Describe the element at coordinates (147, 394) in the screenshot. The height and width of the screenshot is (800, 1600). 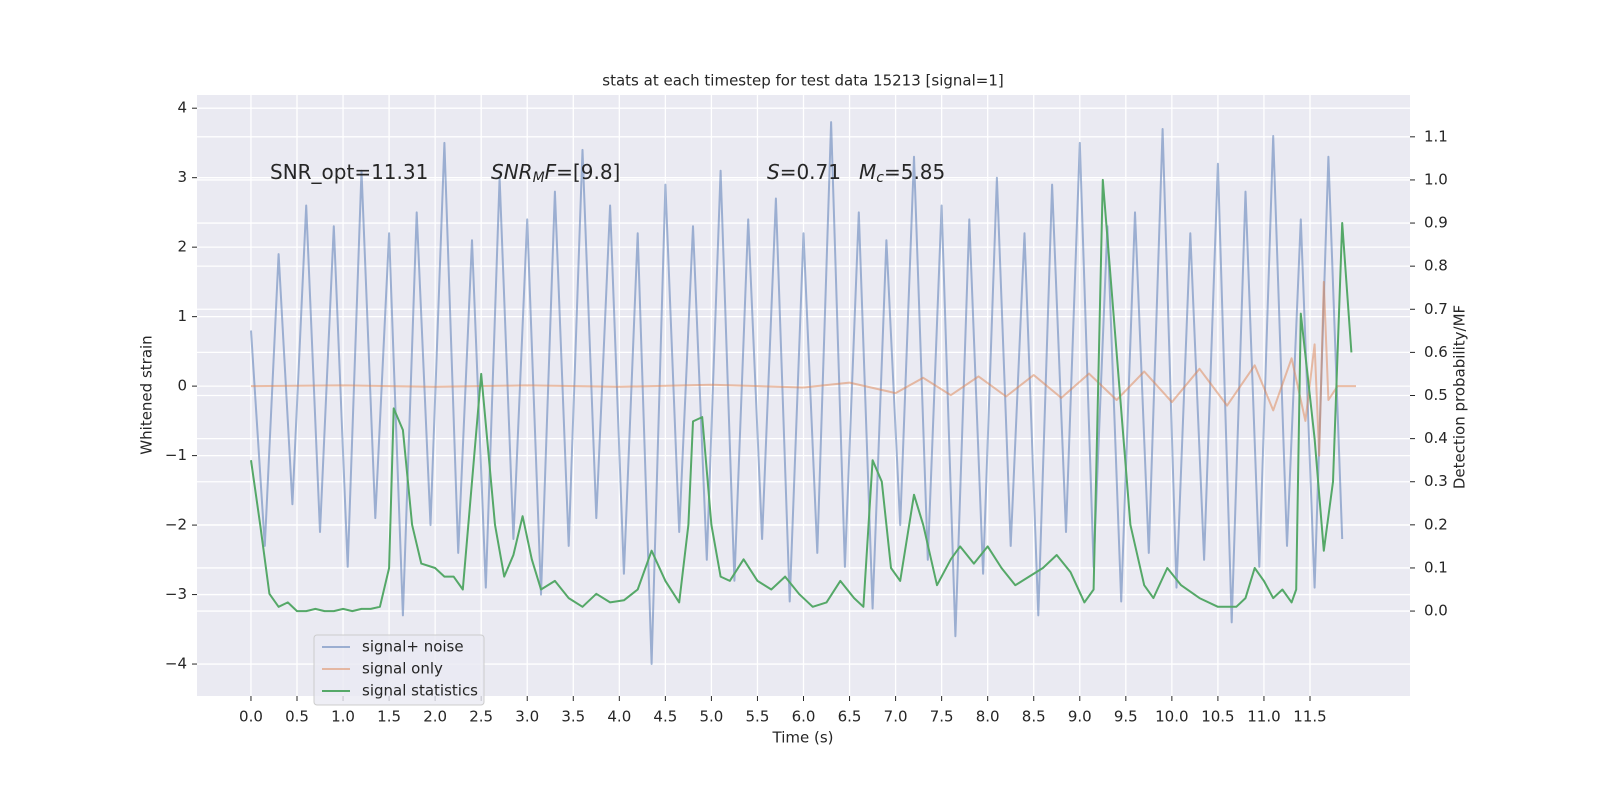
I see `y-axis-label: Whitened strain` at that location.